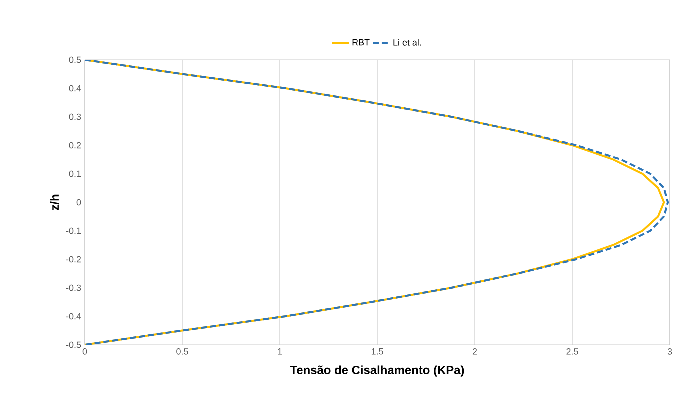  I want to click on legend-label: Li et al., so click(408, 42).